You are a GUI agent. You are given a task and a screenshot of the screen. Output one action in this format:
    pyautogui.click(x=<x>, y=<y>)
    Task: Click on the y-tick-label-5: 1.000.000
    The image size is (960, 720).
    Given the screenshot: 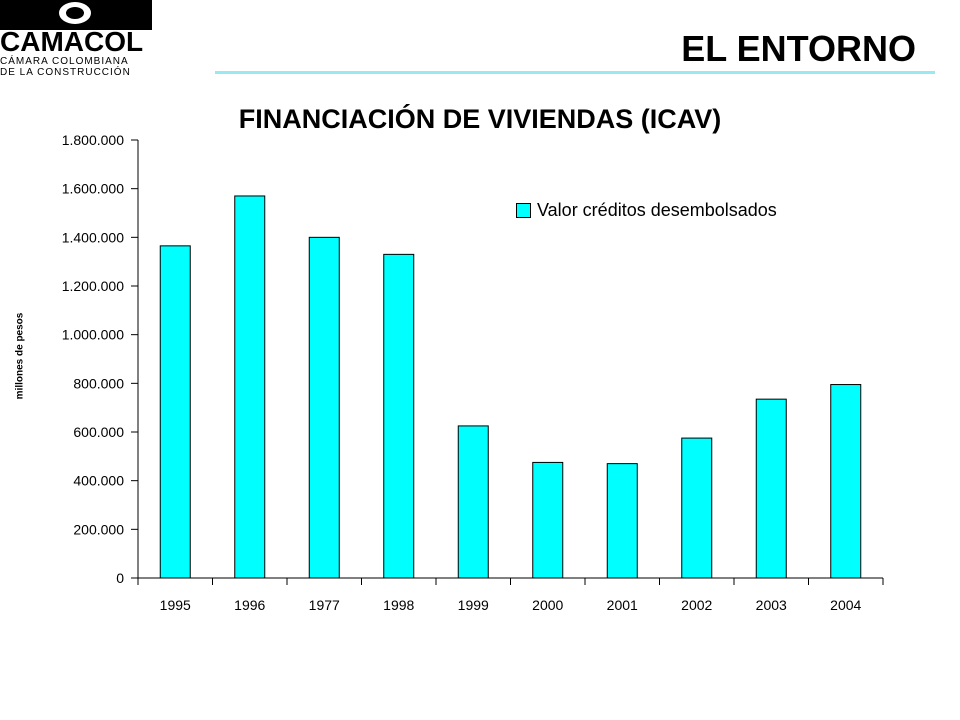 What is the action you would take?
    pyautogui.click(x=93, y=335)
    